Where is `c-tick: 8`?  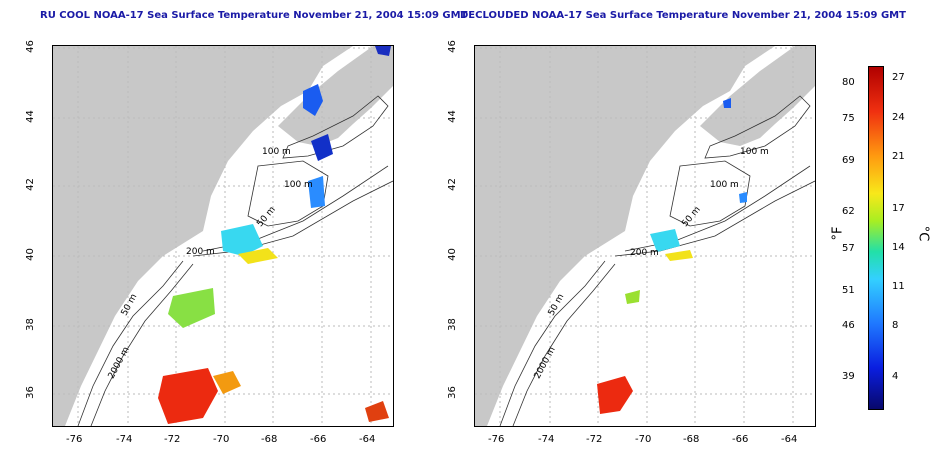 c-tick: 8 is located at coordinates (895, 325).